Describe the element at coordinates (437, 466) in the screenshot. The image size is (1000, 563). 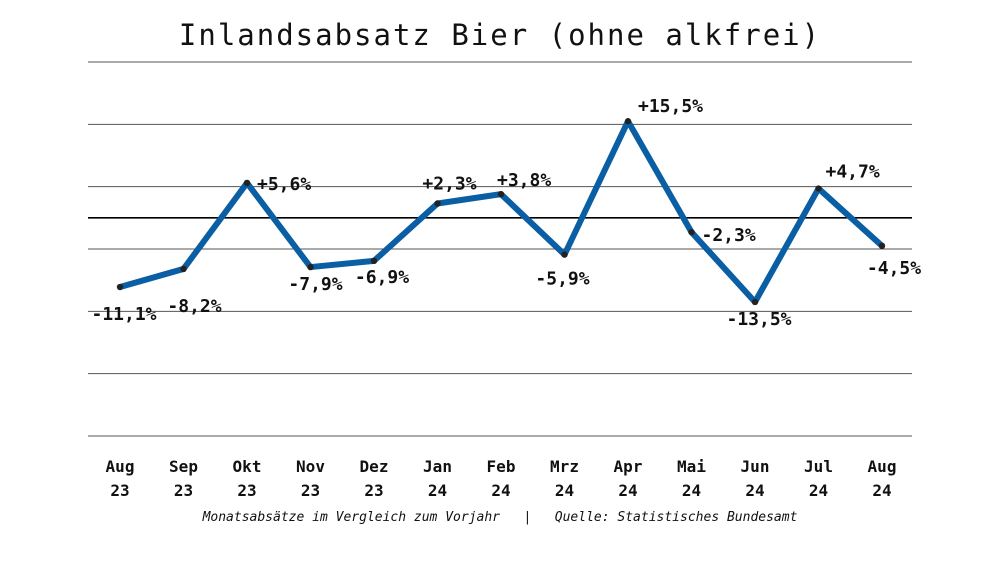
I see `x-tick-label-month: Jan` at that location.